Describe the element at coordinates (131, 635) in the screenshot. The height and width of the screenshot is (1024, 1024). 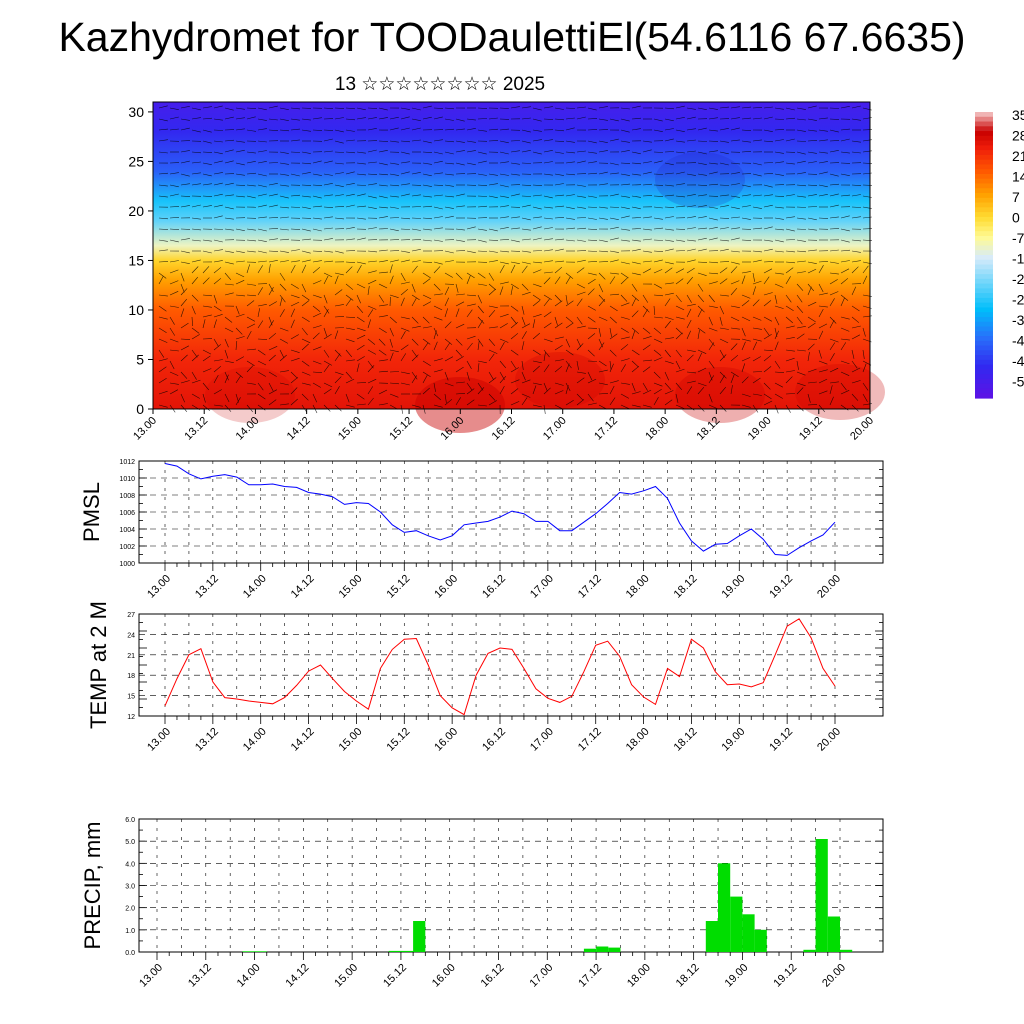
I see `temp-y-tick-label: 24` at that location.